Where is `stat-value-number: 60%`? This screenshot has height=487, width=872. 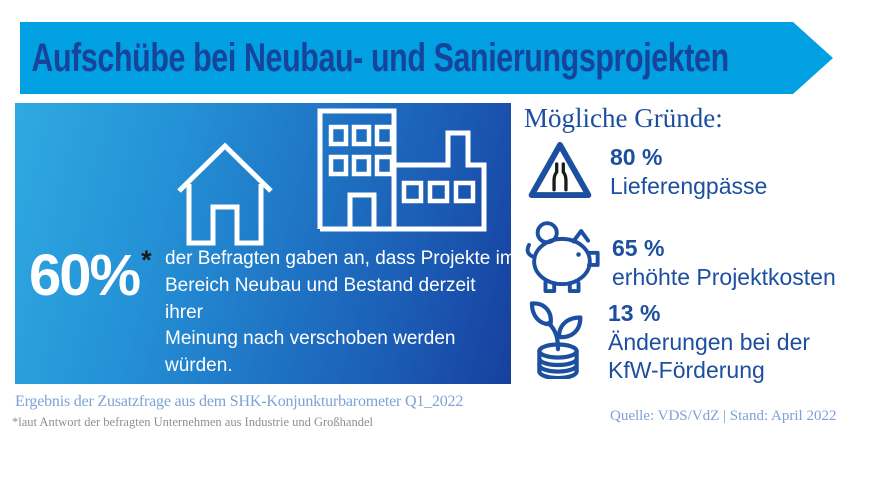
stat-value-number: 60% is located at coordinates (85, 275).